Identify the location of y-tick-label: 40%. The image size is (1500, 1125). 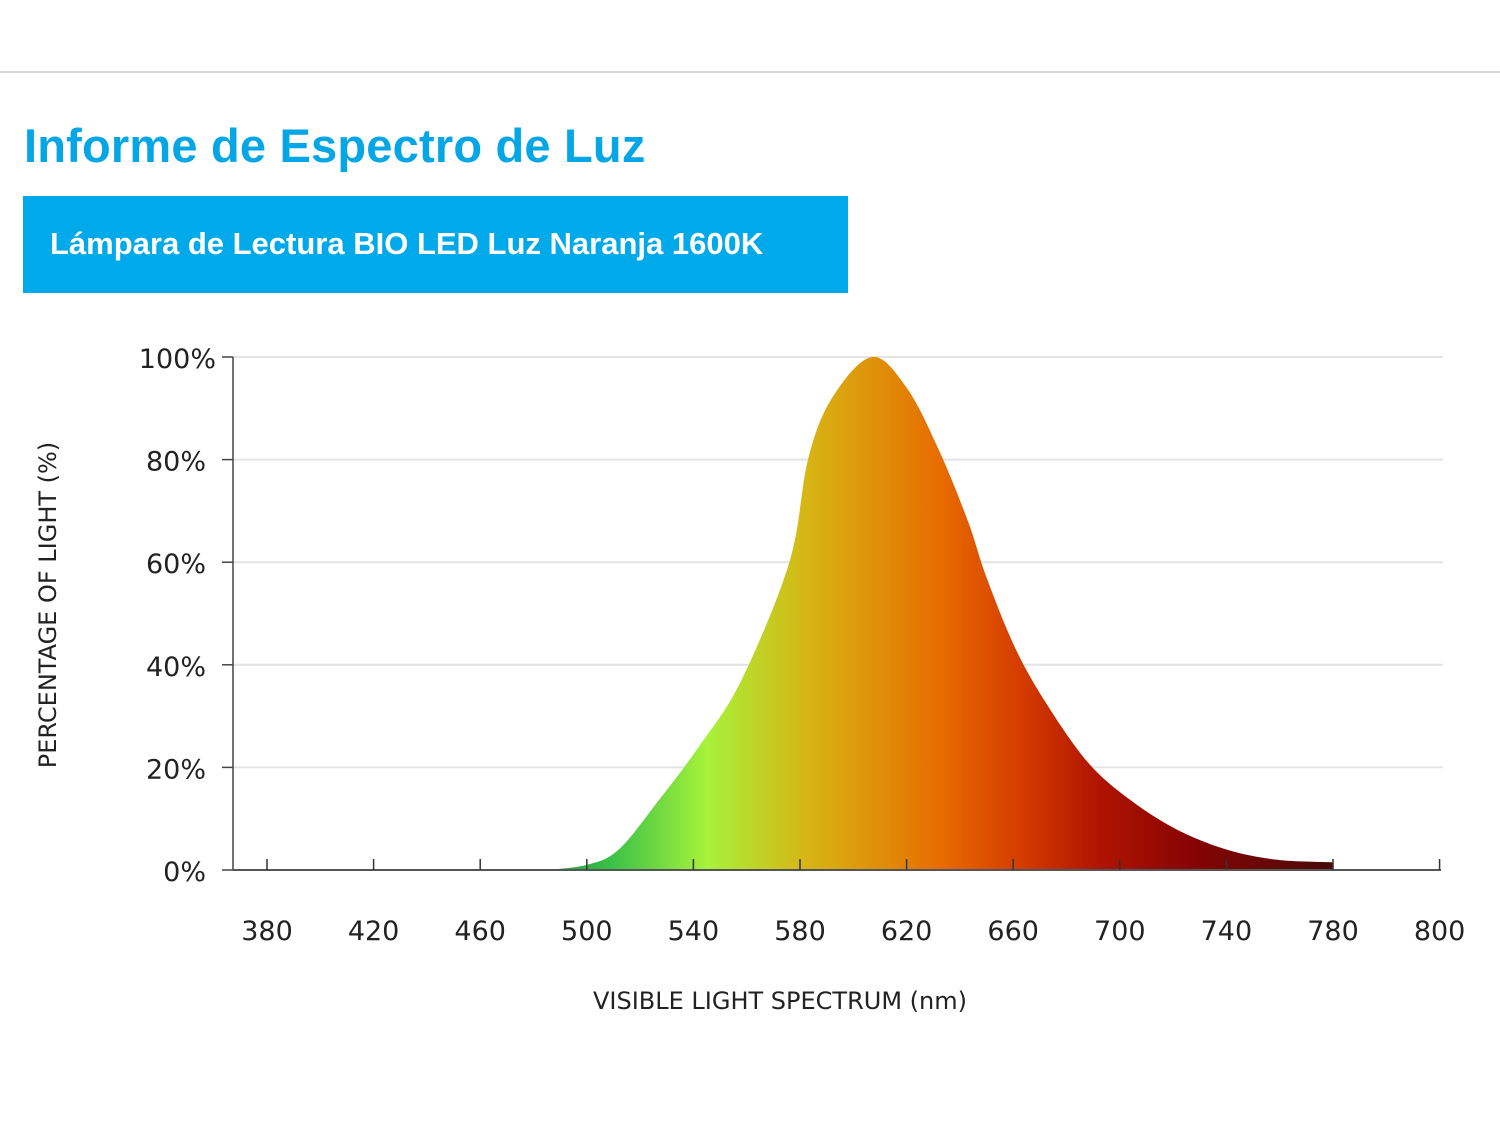
(176, 667).